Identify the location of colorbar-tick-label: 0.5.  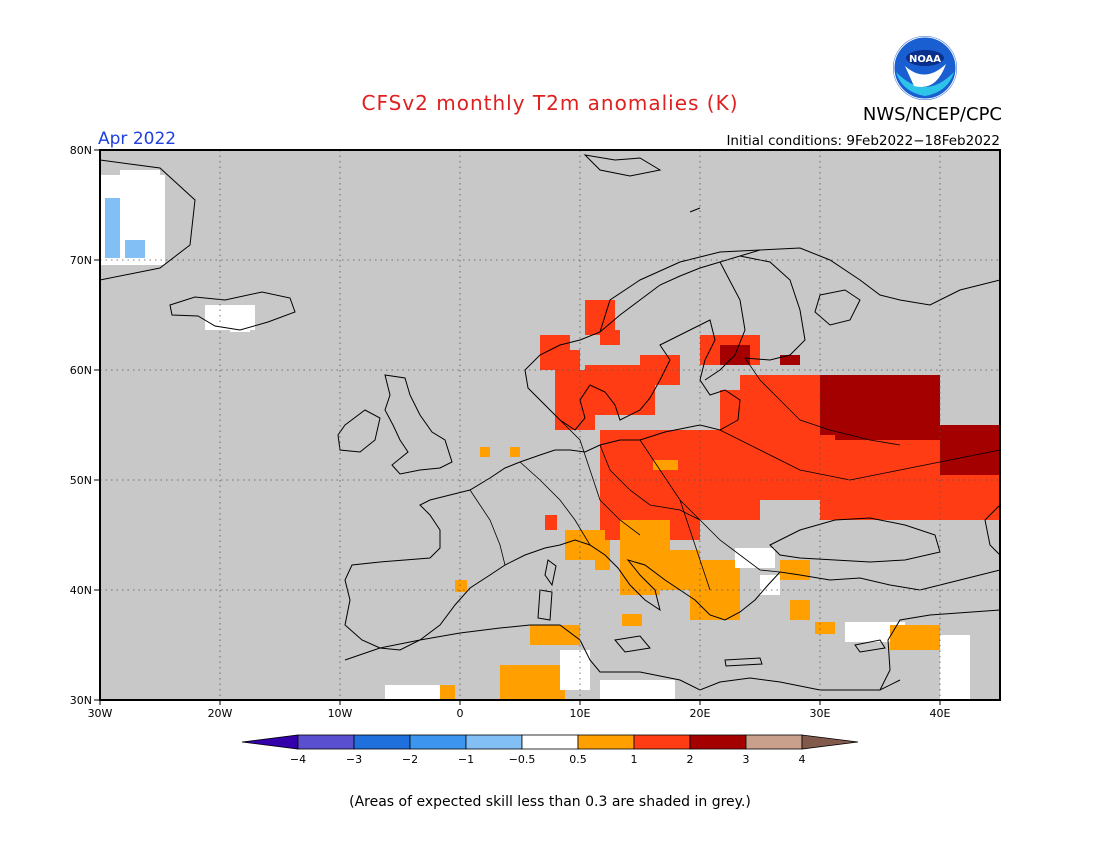
(578, 759).